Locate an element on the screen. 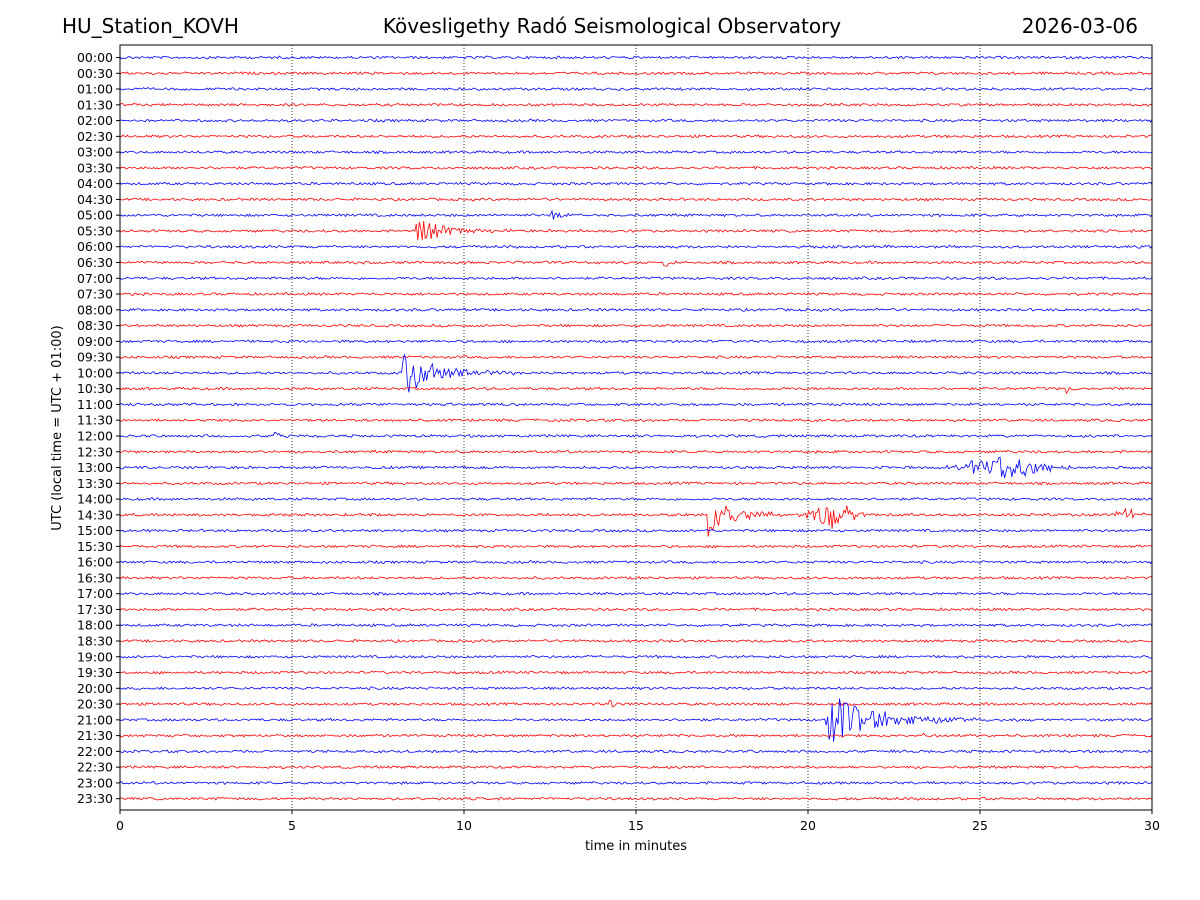  y-tick-label: 12:00 is located at coordinates (95, 435).